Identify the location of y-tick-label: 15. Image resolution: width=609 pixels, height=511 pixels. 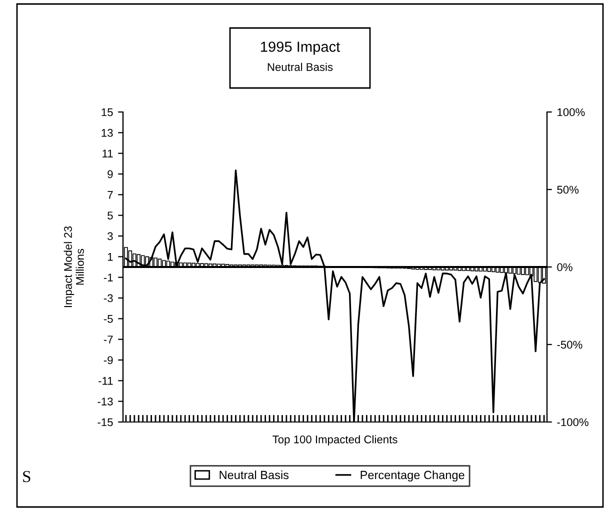
(107, 112).